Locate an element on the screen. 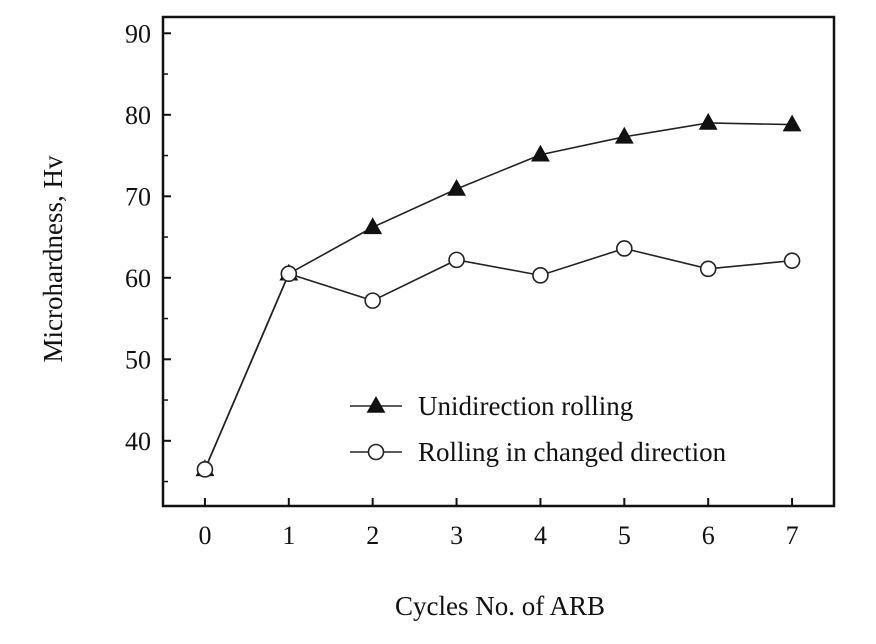 This screenshot has width=876, height=644. y-tick-label: 70 is located at coordinates (138, 196).